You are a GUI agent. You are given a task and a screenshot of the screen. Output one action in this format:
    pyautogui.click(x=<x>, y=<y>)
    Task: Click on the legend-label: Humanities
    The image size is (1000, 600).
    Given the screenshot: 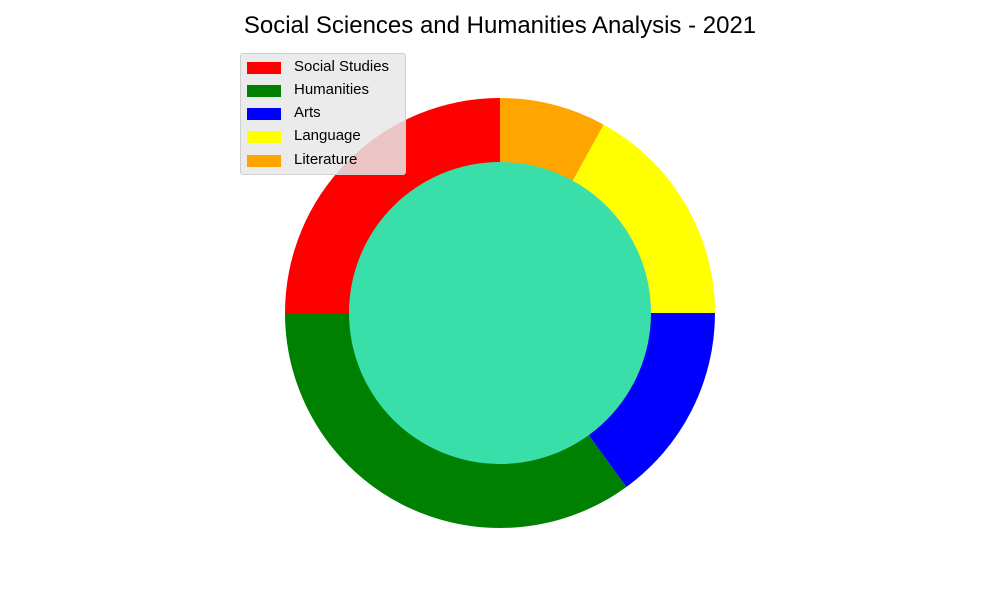 What is the action you would take?
    pyautogui.click(x=332, y=89)
    